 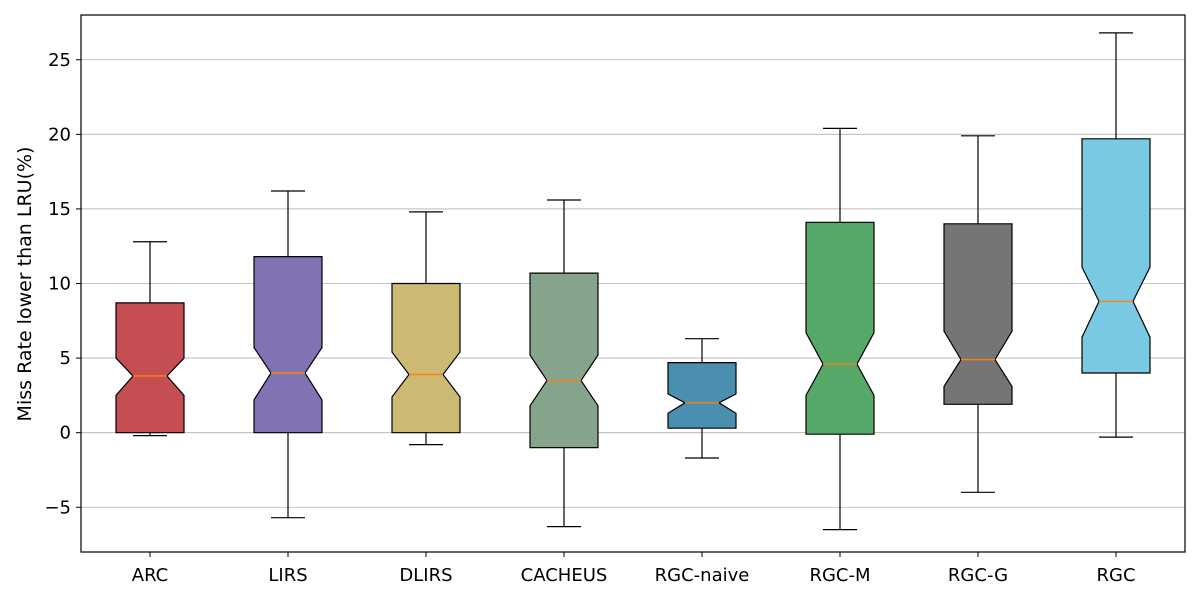 I want to click on y-tick-label: 0, so click(x=65, y=433).